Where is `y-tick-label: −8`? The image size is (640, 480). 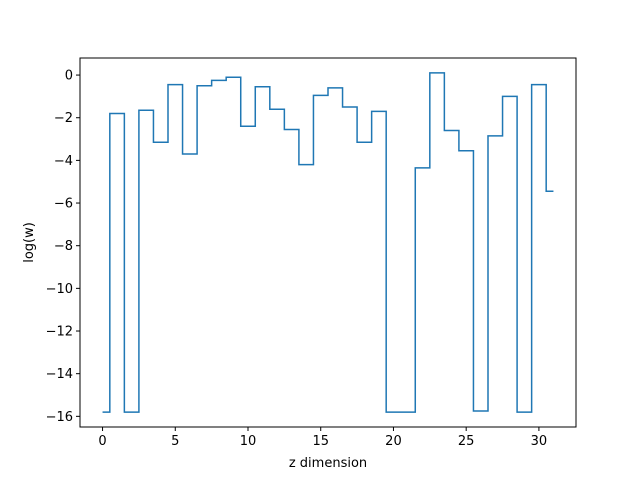
y-tick-label: −8 is located at coordinates (63, 246).